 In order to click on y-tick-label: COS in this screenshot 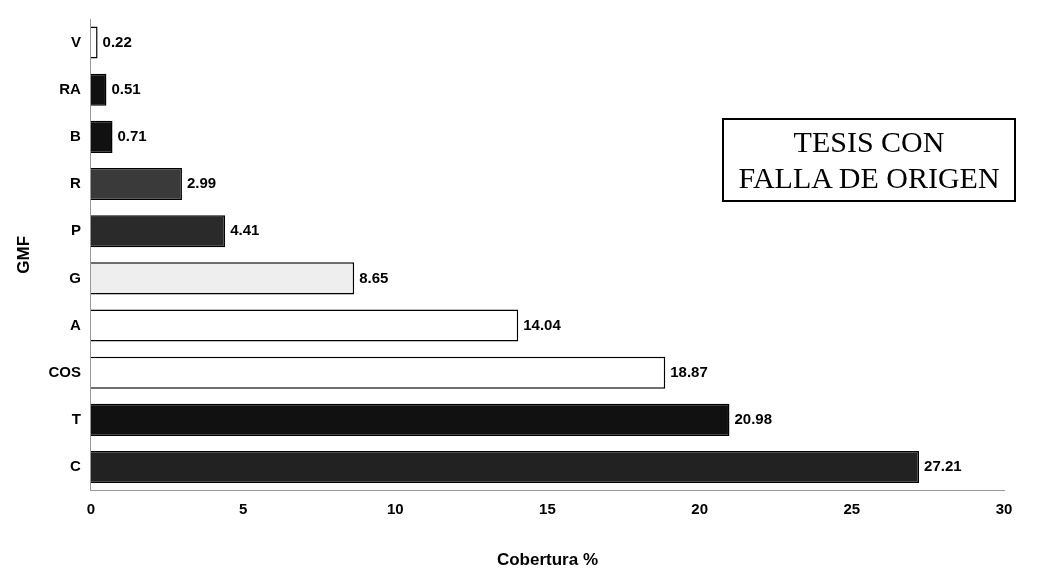, I will do `click(64, 371)`.